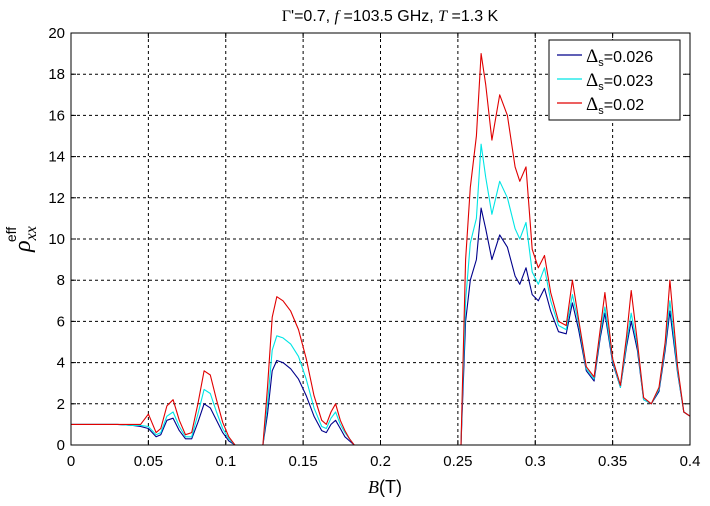  What do you see at coordinates (148, 461) in the screenshot?
I see `x-tick-label: 0.05` at bounding box center [148, 461].